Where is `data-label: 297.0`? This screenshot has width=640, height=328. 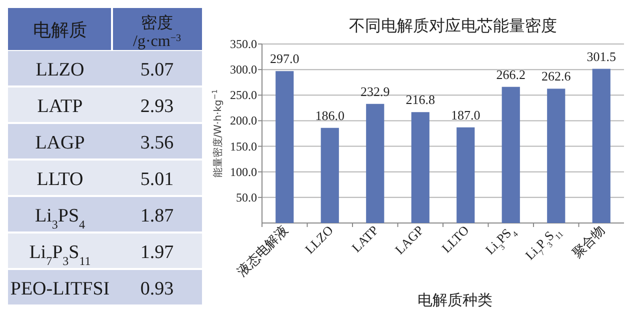
data-label: 297.0 is located at coordinates (285, 58).